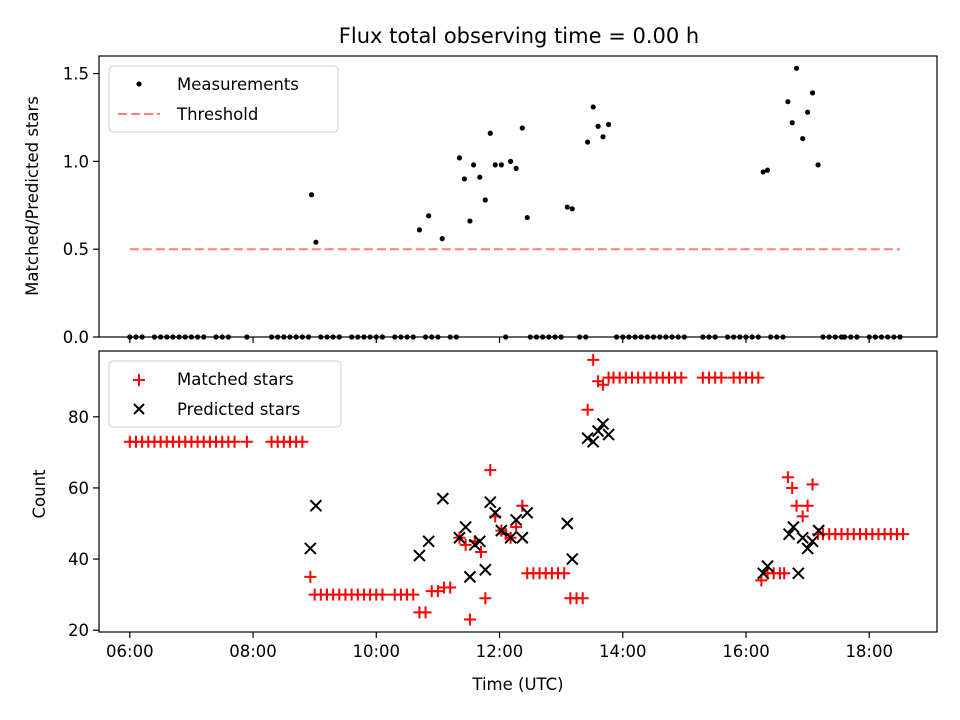  Describe the element at coordinates (253, 651) in the screenshot. I see `bottom-x-tick-label: 08:00` at that location.